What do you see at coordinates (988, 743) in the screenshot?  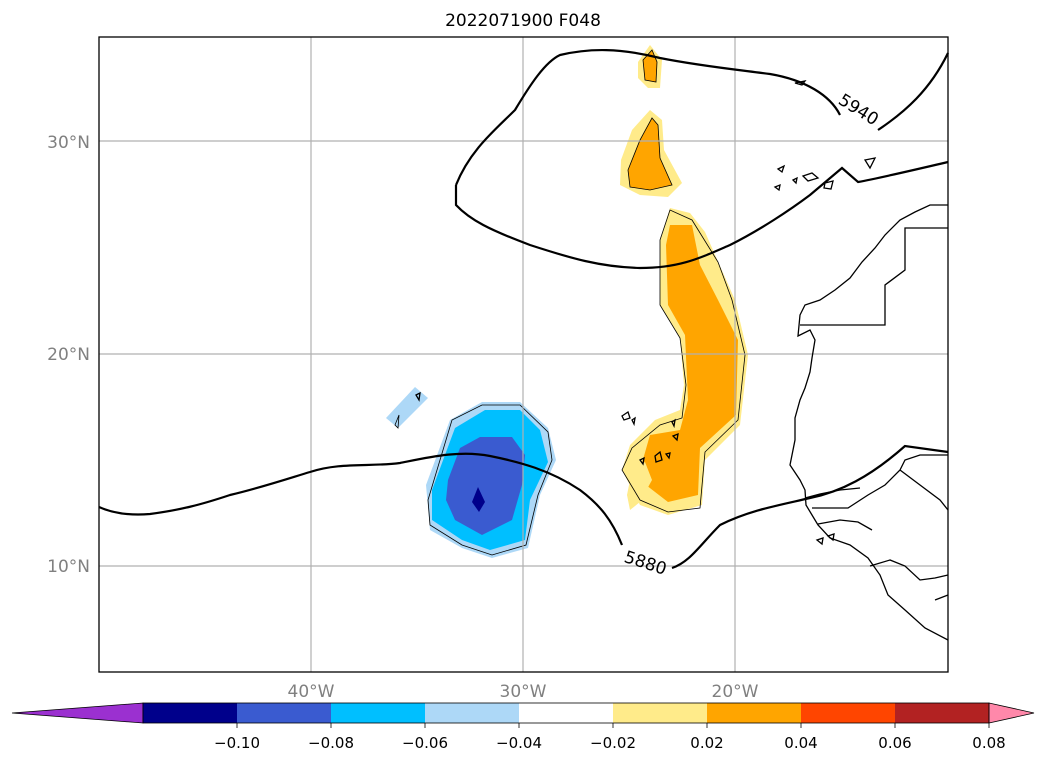 I see `colorbar-tick-label: 0.08` at bounding box center [988, 743].